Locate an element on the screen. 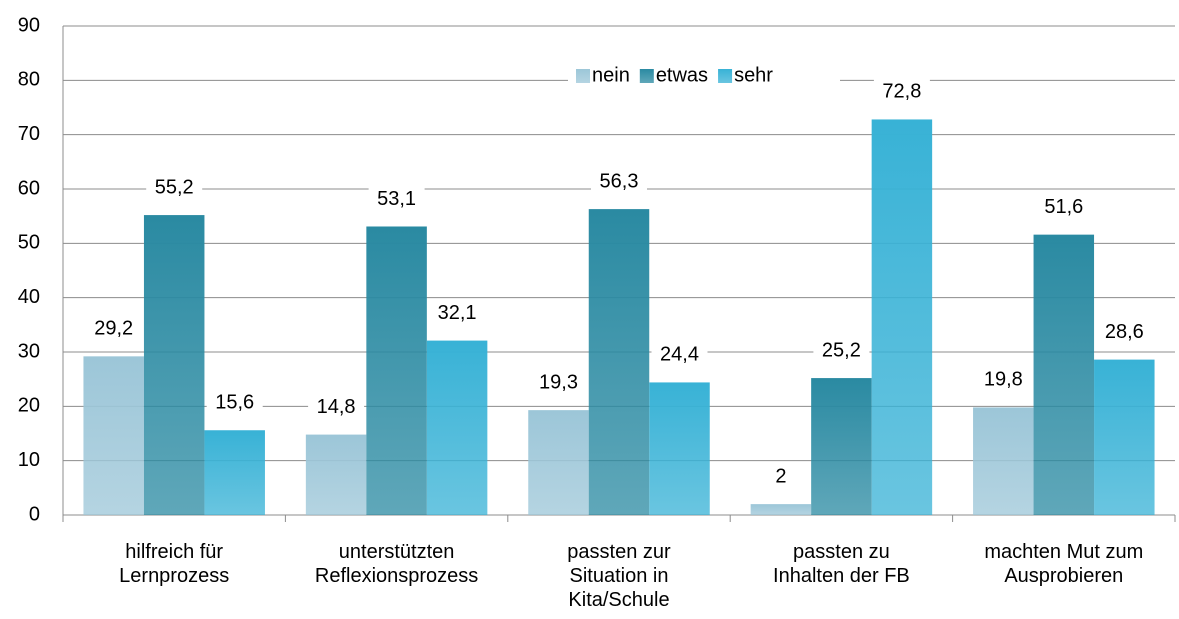 The width and height of the screenshot is (1179, 619). x-tick-label: machten Mut zum Ausprobieren is located at coordinates (1064, 564).